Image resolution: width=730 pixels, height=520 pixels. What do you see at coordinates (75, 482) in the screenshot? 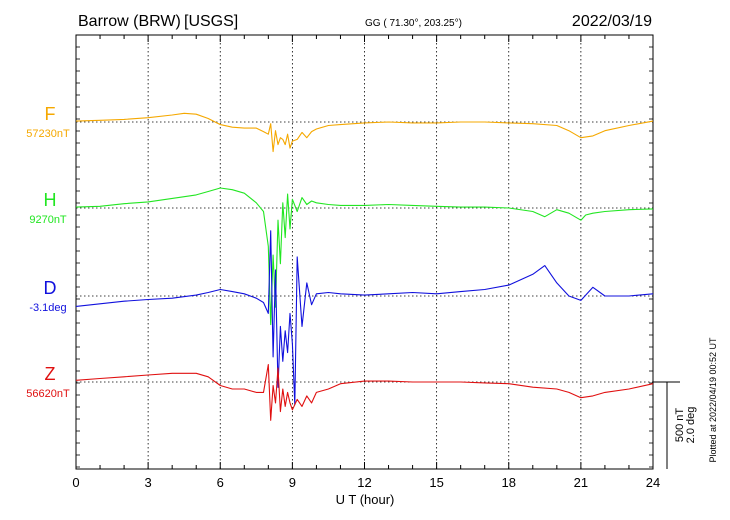
I see `x-tick-label-0: 0` at bounding box center [75, 482].